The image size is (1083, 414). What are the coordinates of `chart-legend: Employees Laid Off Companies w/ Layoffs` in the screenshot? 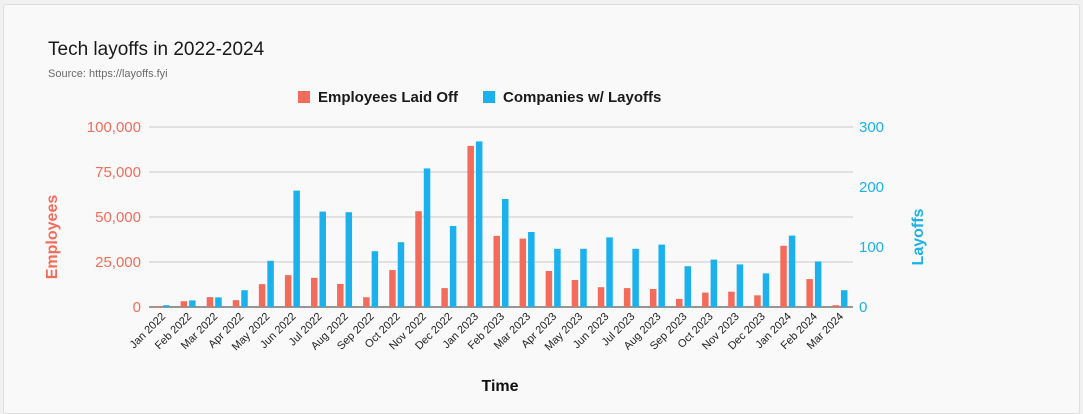 It's located at (479, 97).